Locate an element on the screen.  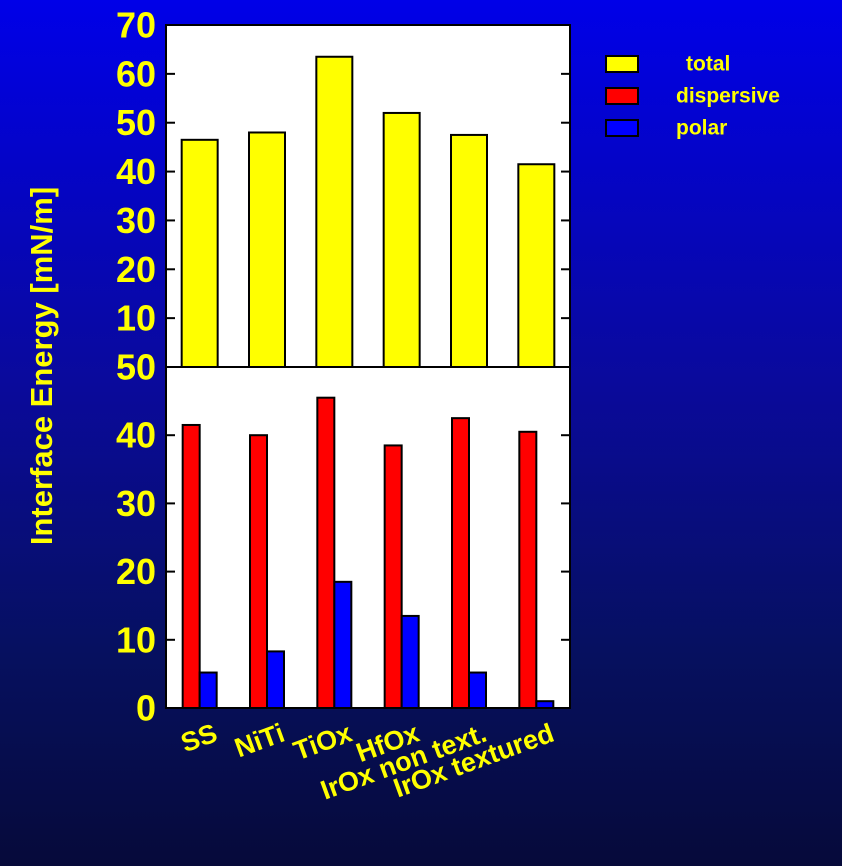
y-tick-label: 70 is located at coordinates (136, 25).